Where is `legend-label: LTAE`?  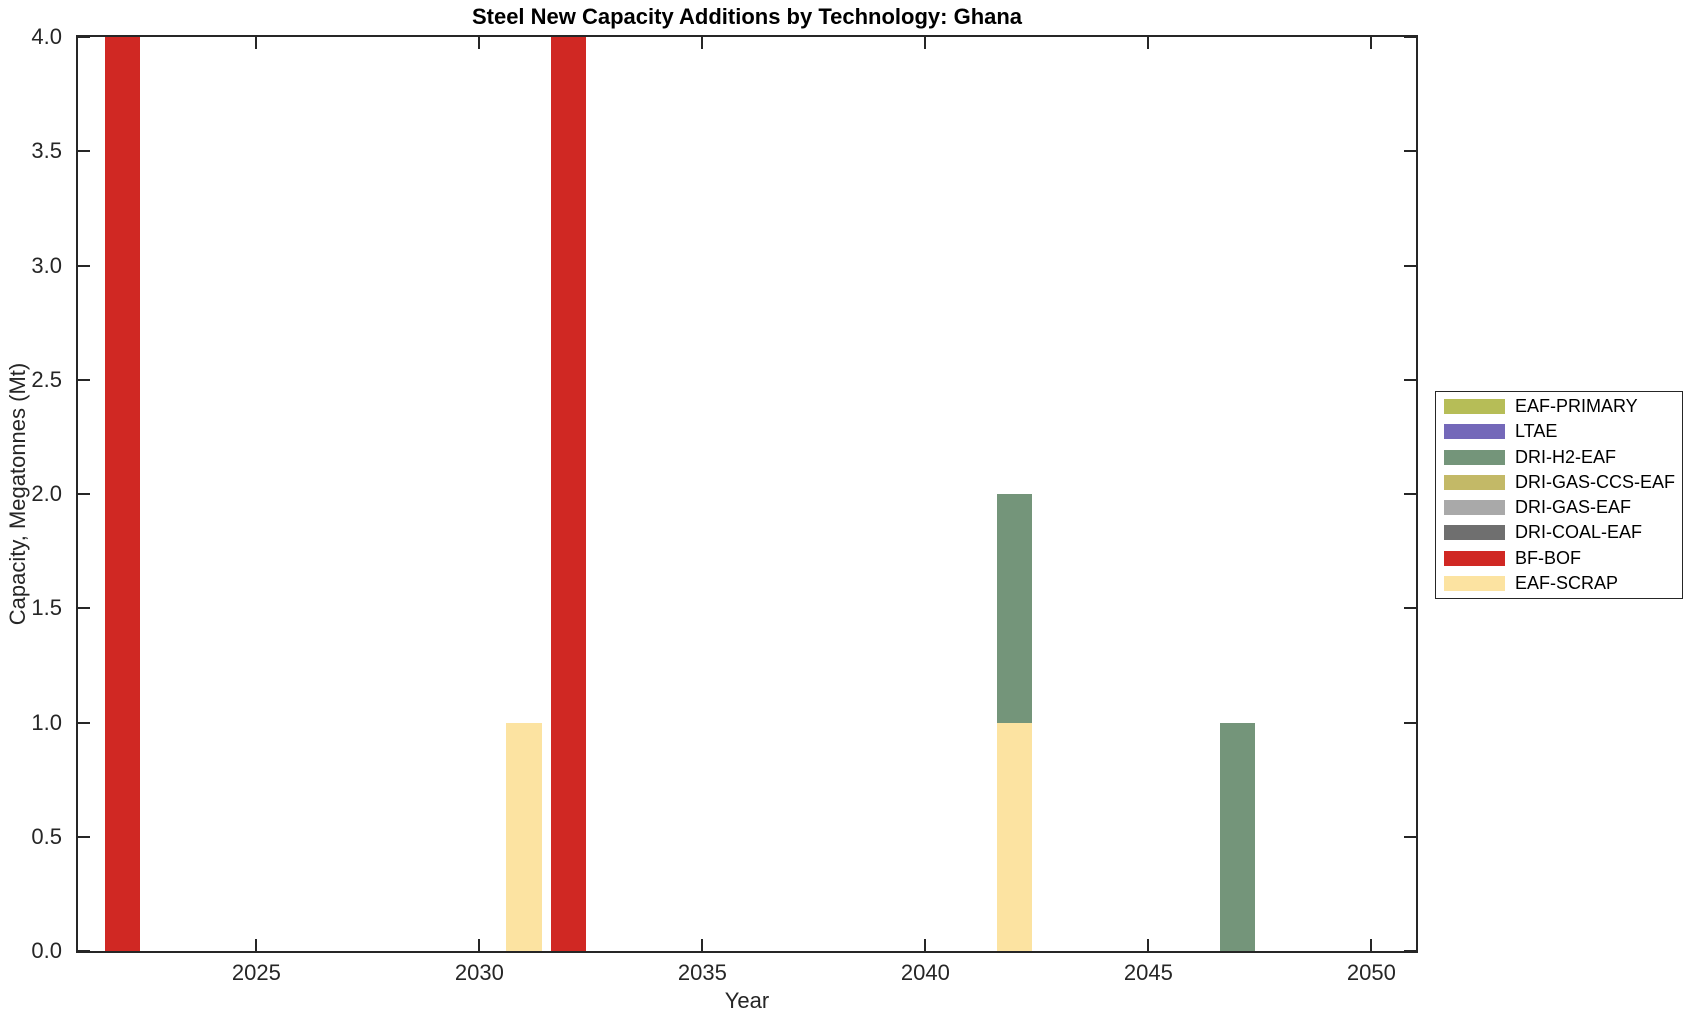 legend-label: LTAE is located at coordinates (1536, 431).